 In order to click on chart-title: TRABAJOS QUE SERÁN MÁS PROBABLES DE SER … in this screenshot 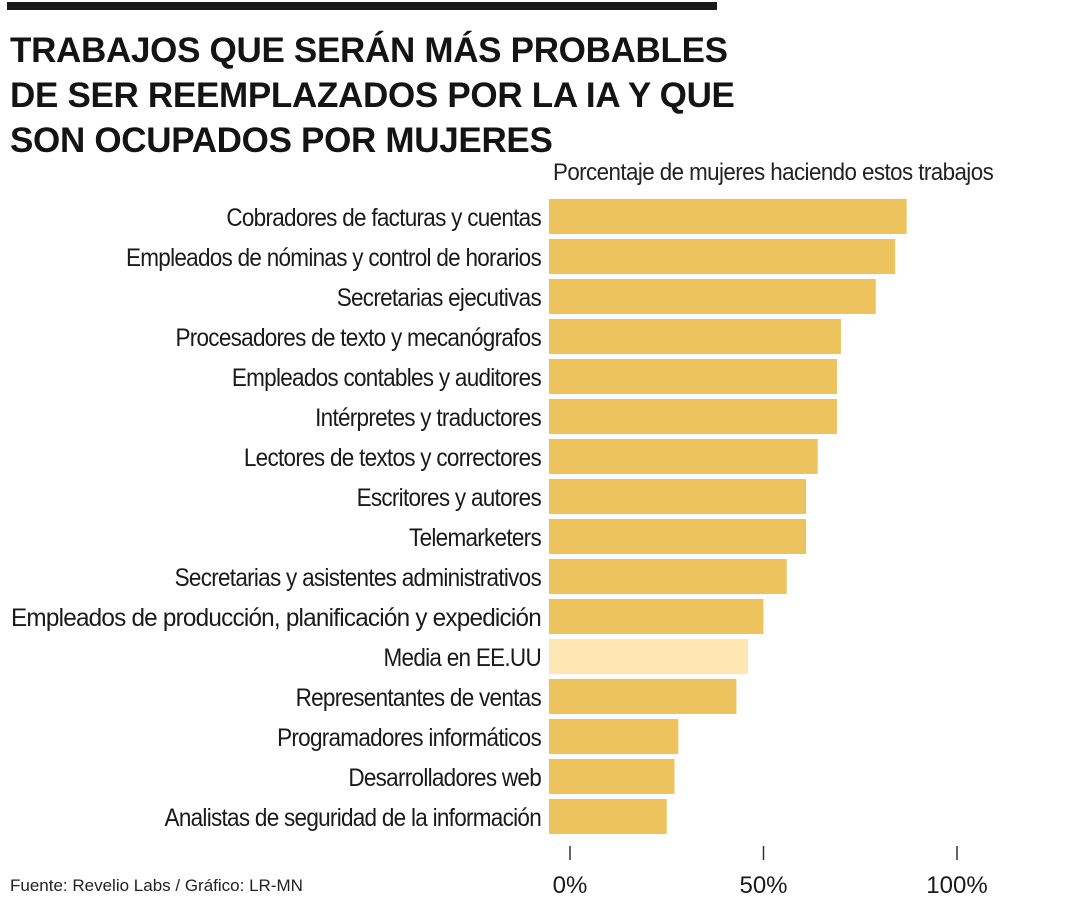, I will do `click(372, 95)`.